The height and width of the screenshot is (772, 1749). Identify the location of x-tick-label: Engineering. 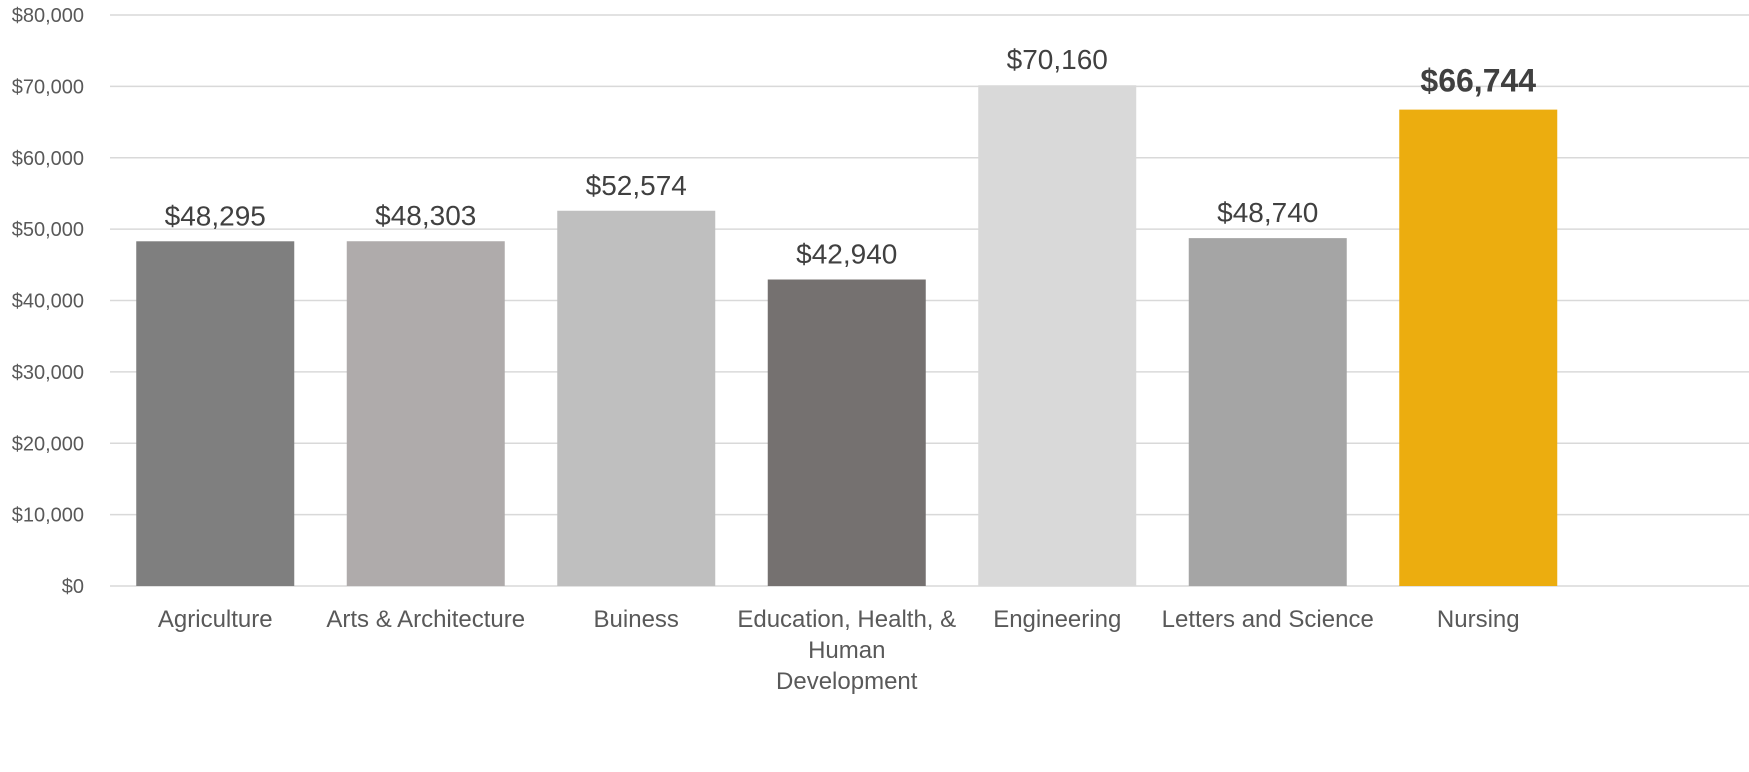
(1057, 619).